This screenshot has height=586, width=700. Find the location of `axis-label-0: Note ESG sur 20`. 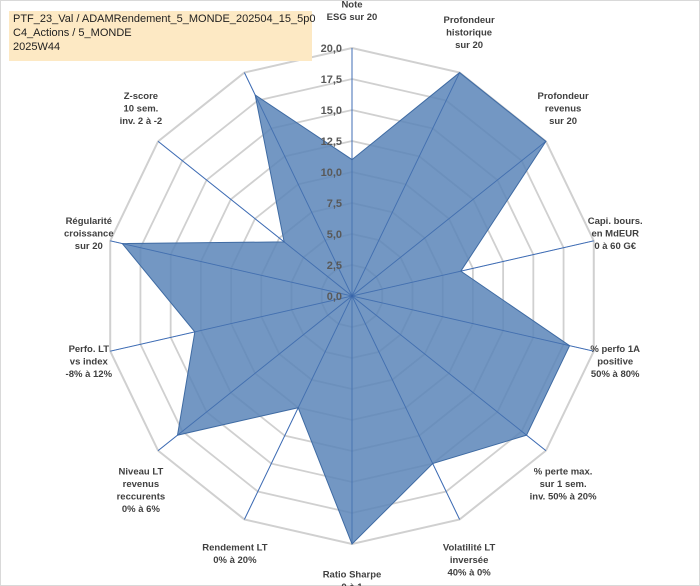

axis-label-0: Note ESG sur 20 is located at coordinates (352, 11).